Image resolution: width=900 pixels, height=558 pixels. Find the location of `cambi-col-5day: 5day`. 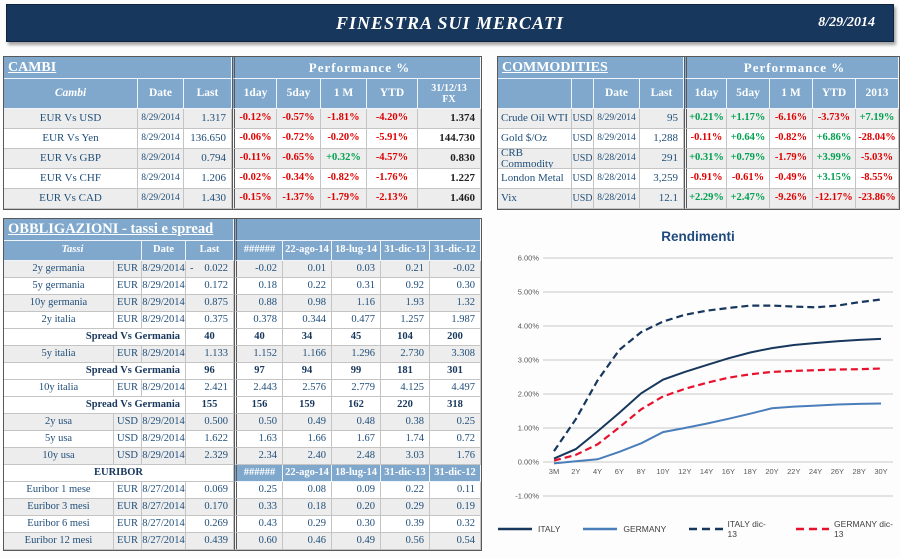

cambi-col-5day: 5day is located at coordinates (299, 94).